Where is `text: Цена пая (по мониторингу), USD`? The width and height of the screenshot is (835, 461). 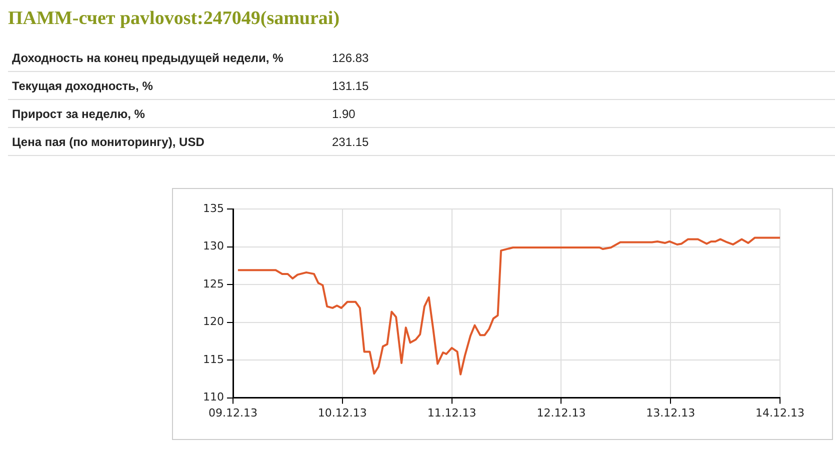
text: Цена пая (по мониторингу), USD is located at coordinates (168, 142).